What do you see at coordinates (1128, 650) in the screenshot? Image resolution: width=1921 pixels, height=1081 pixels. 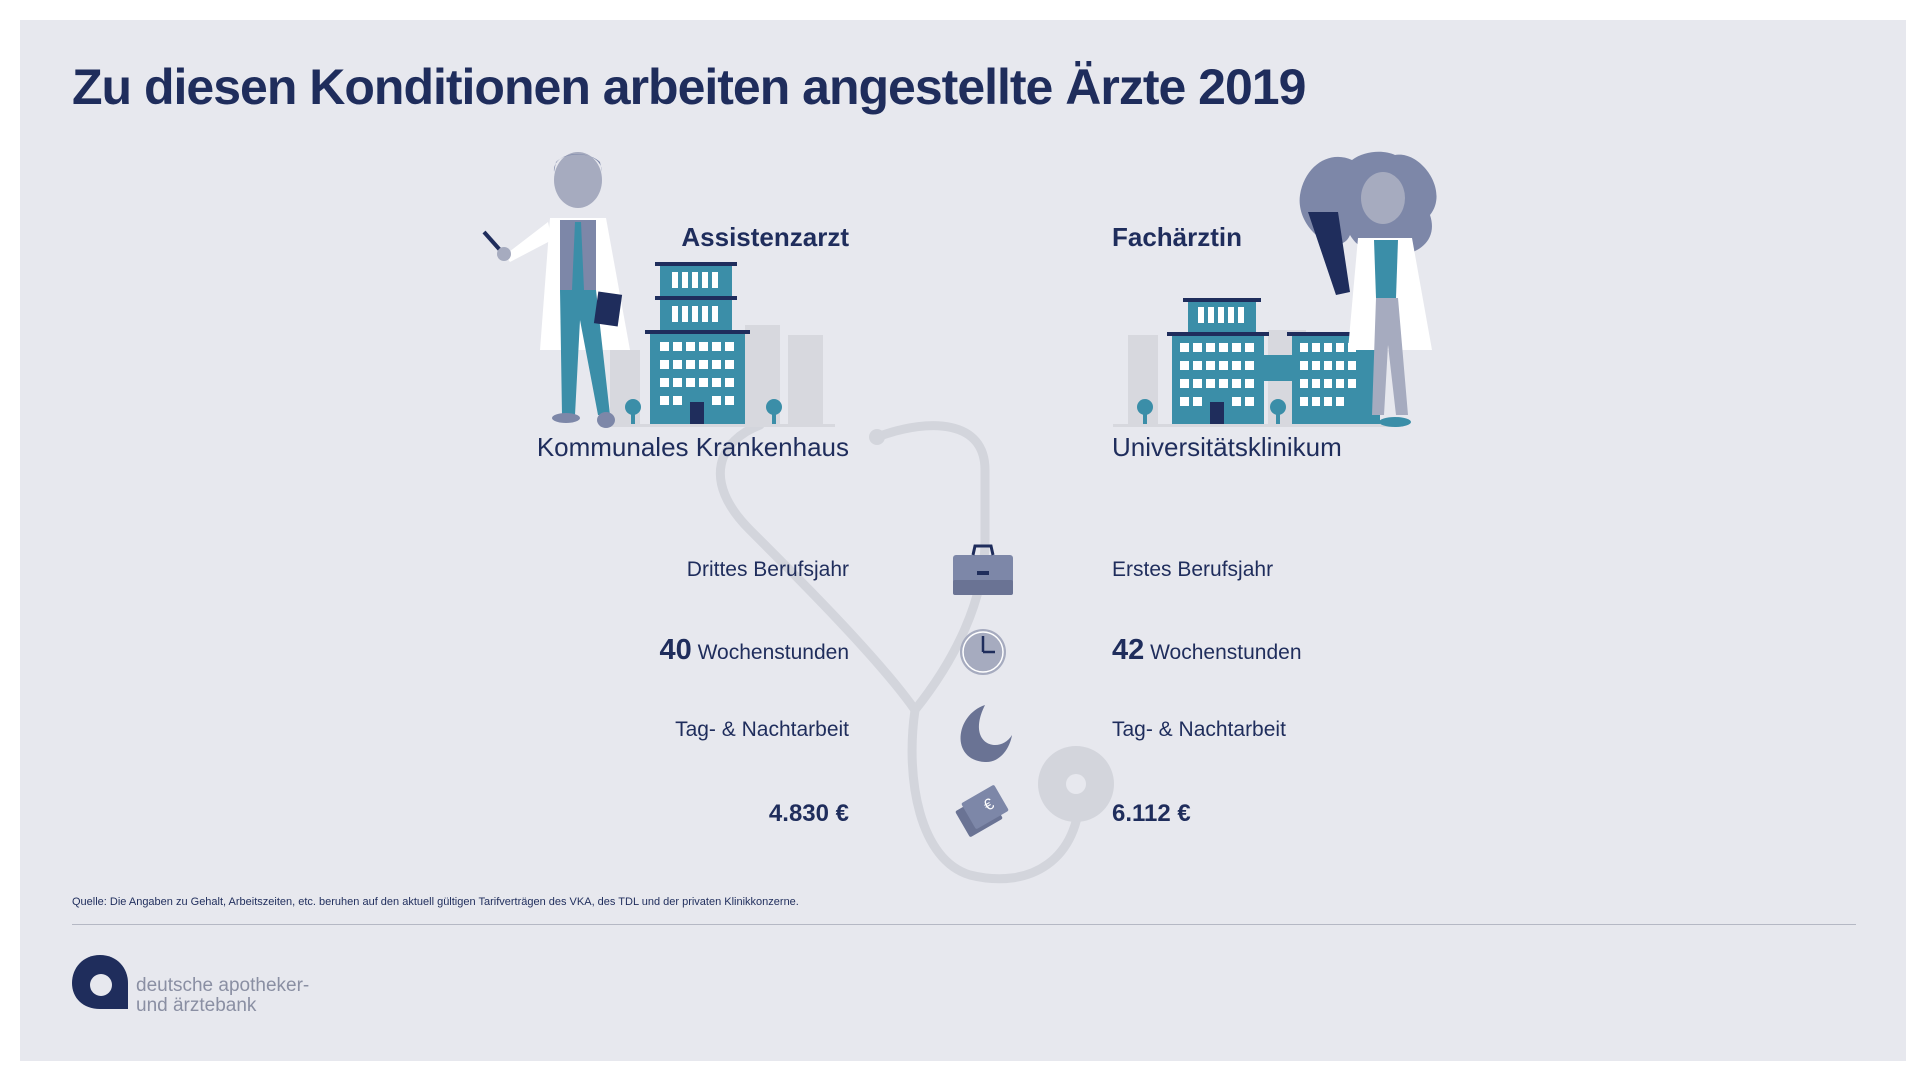 I see `right-hours-value: 42` at bounding box center [1128, 650].